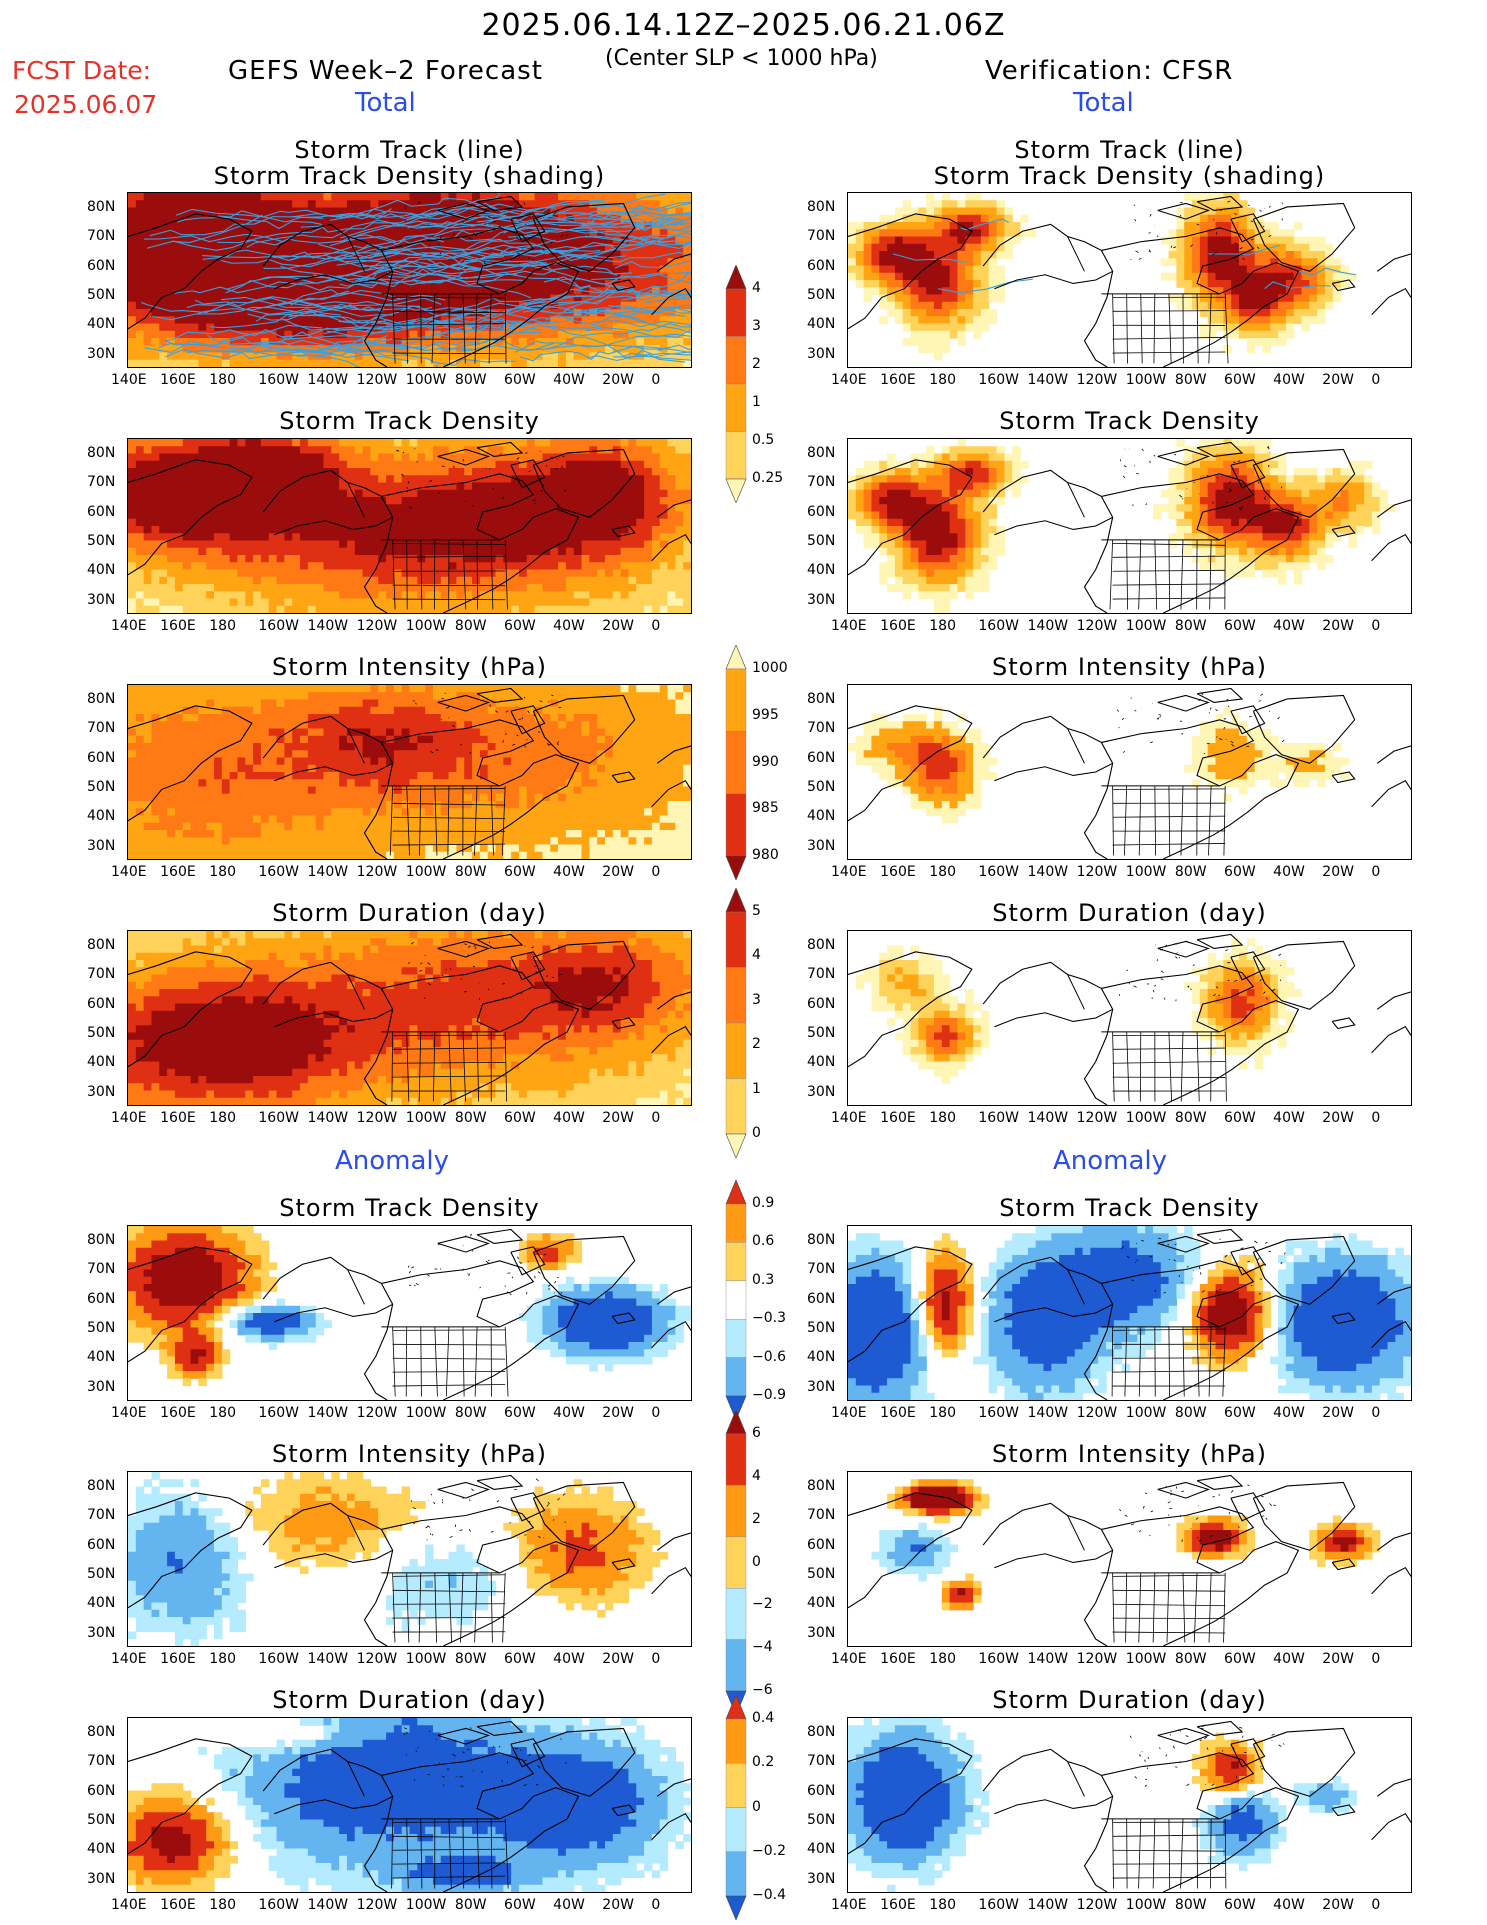 This screenshot has width=1487, height=1925. I want to click on left-column-subtitle: GEFS Week–2 Forecast, so click(385, 71).